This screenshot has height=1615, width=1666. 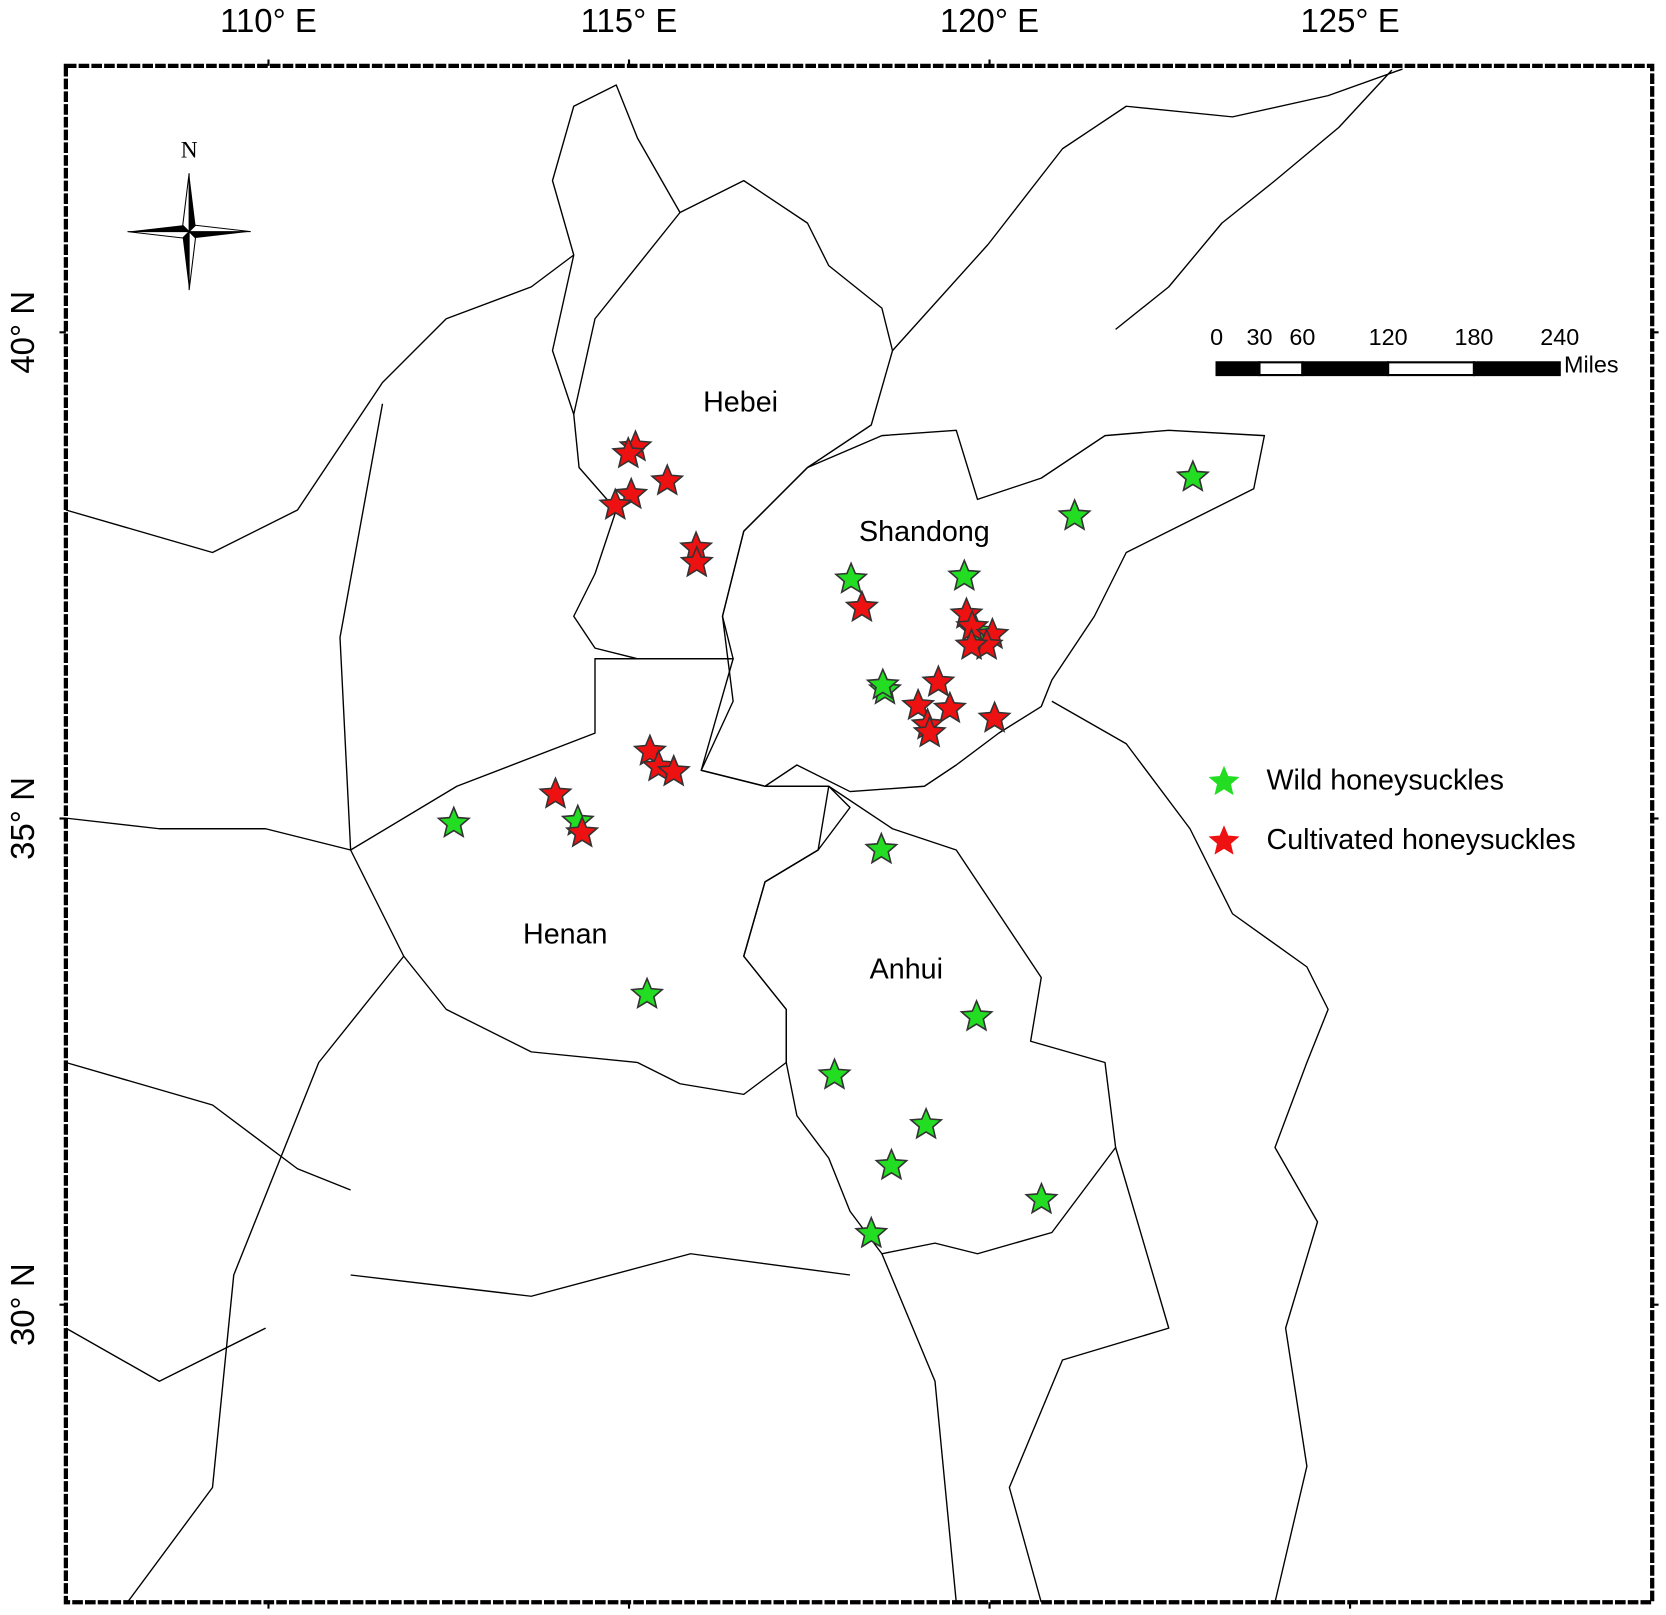 I want to click on region-label: Shandong, so click(x=924, y=532).